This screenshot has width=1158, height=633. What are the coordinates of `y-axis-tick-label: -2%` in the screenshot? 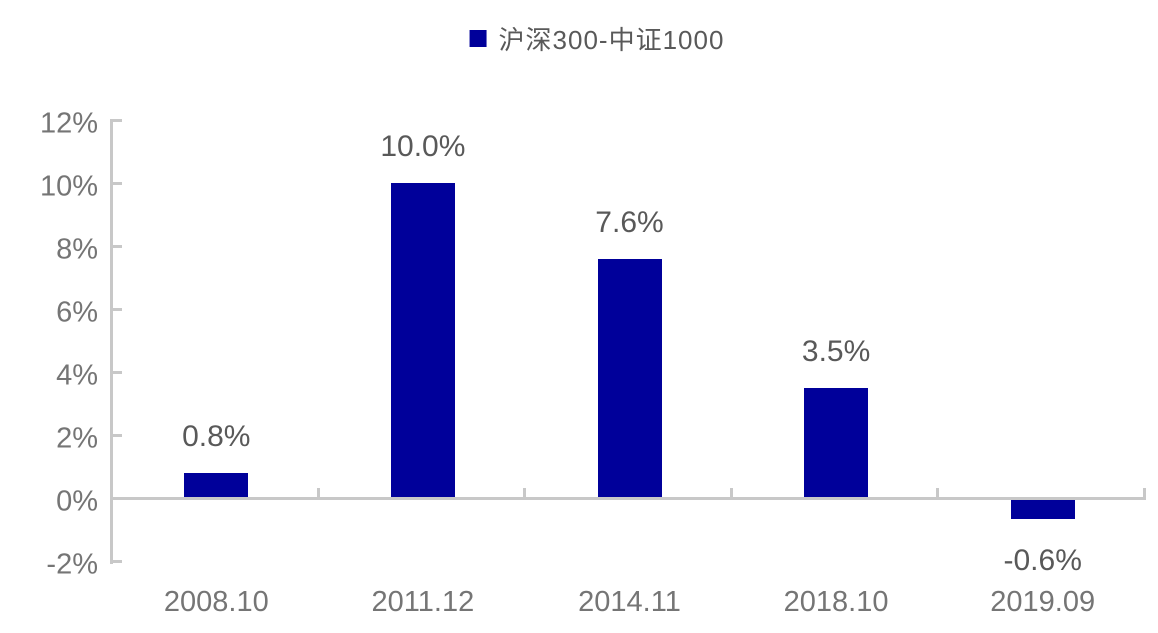 It's located at (72, 564).